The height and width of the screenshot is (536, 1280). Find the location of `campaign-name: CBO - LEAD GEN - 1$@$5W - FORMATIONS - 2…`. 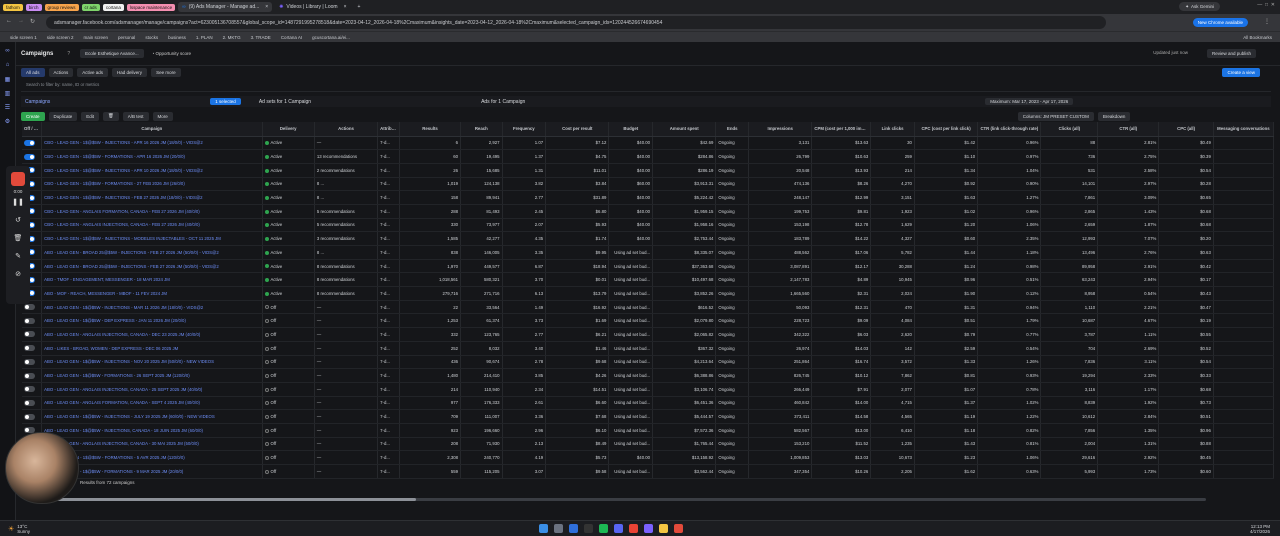

campaign-name: CBO - LEAD GEN - 1$@$5W - FORMATIONS - 2… is located at coordinates (152, 184).